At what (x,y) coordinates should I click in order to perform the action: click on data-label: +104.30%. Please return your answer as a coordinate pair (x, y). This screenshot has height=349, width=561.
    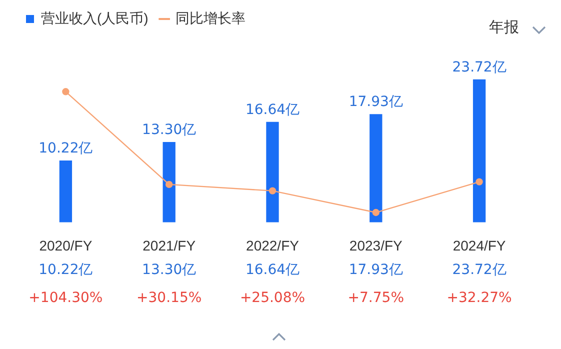
    Looking at the image, I should click on (65, 298).